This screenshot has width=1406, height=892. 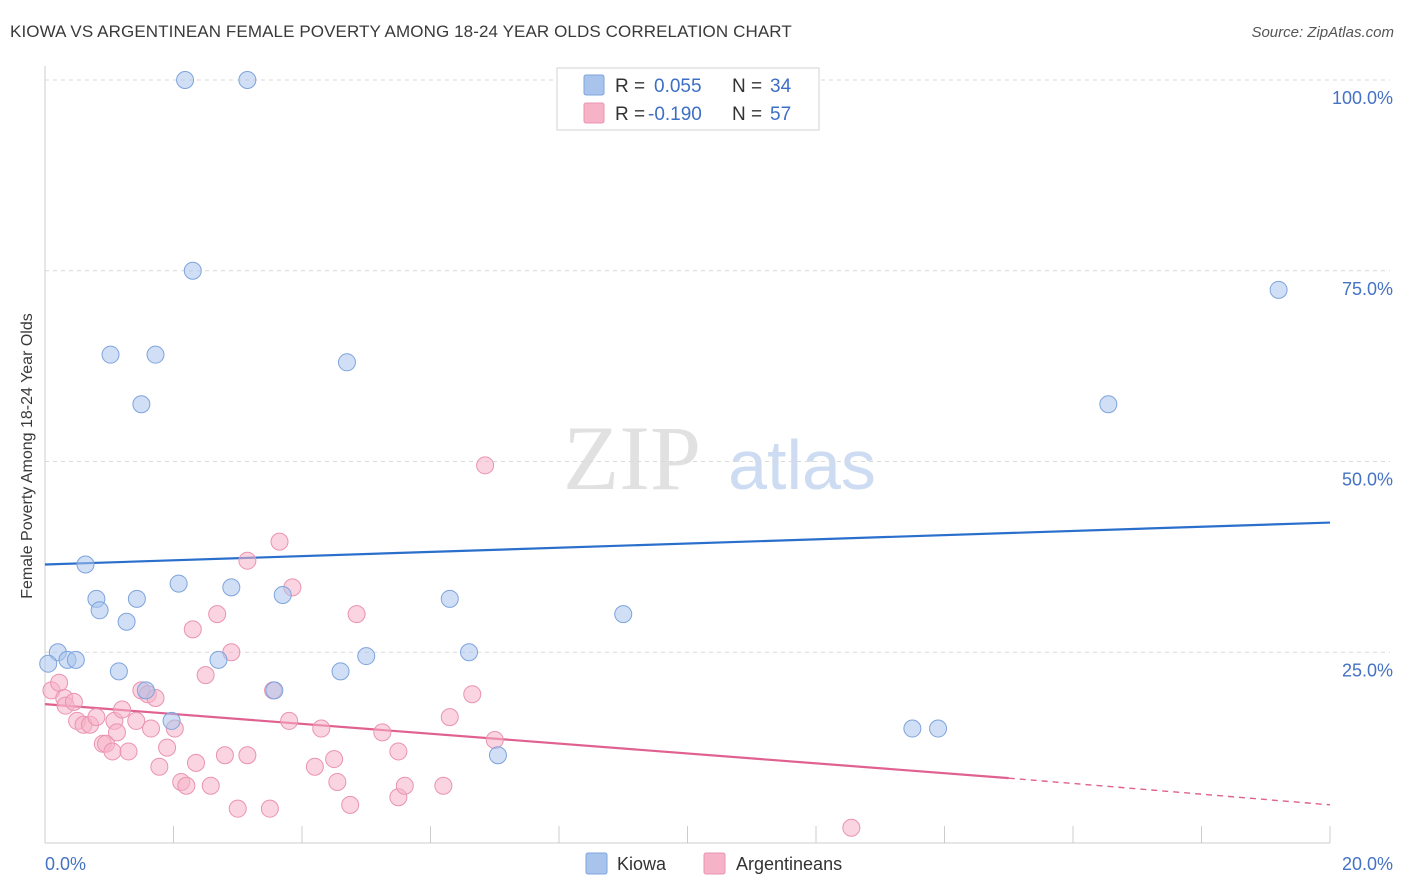 I want to click on watermark-zip: ZIP, so click(x=632, y=458).